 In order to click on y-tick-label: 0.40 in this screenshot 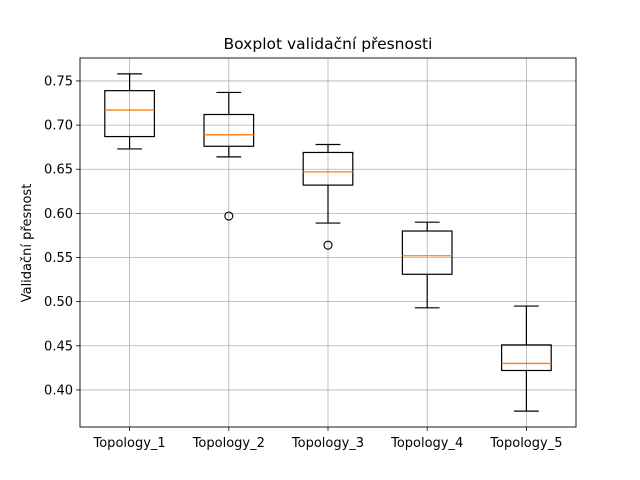, I will do `click(58, 390)`.